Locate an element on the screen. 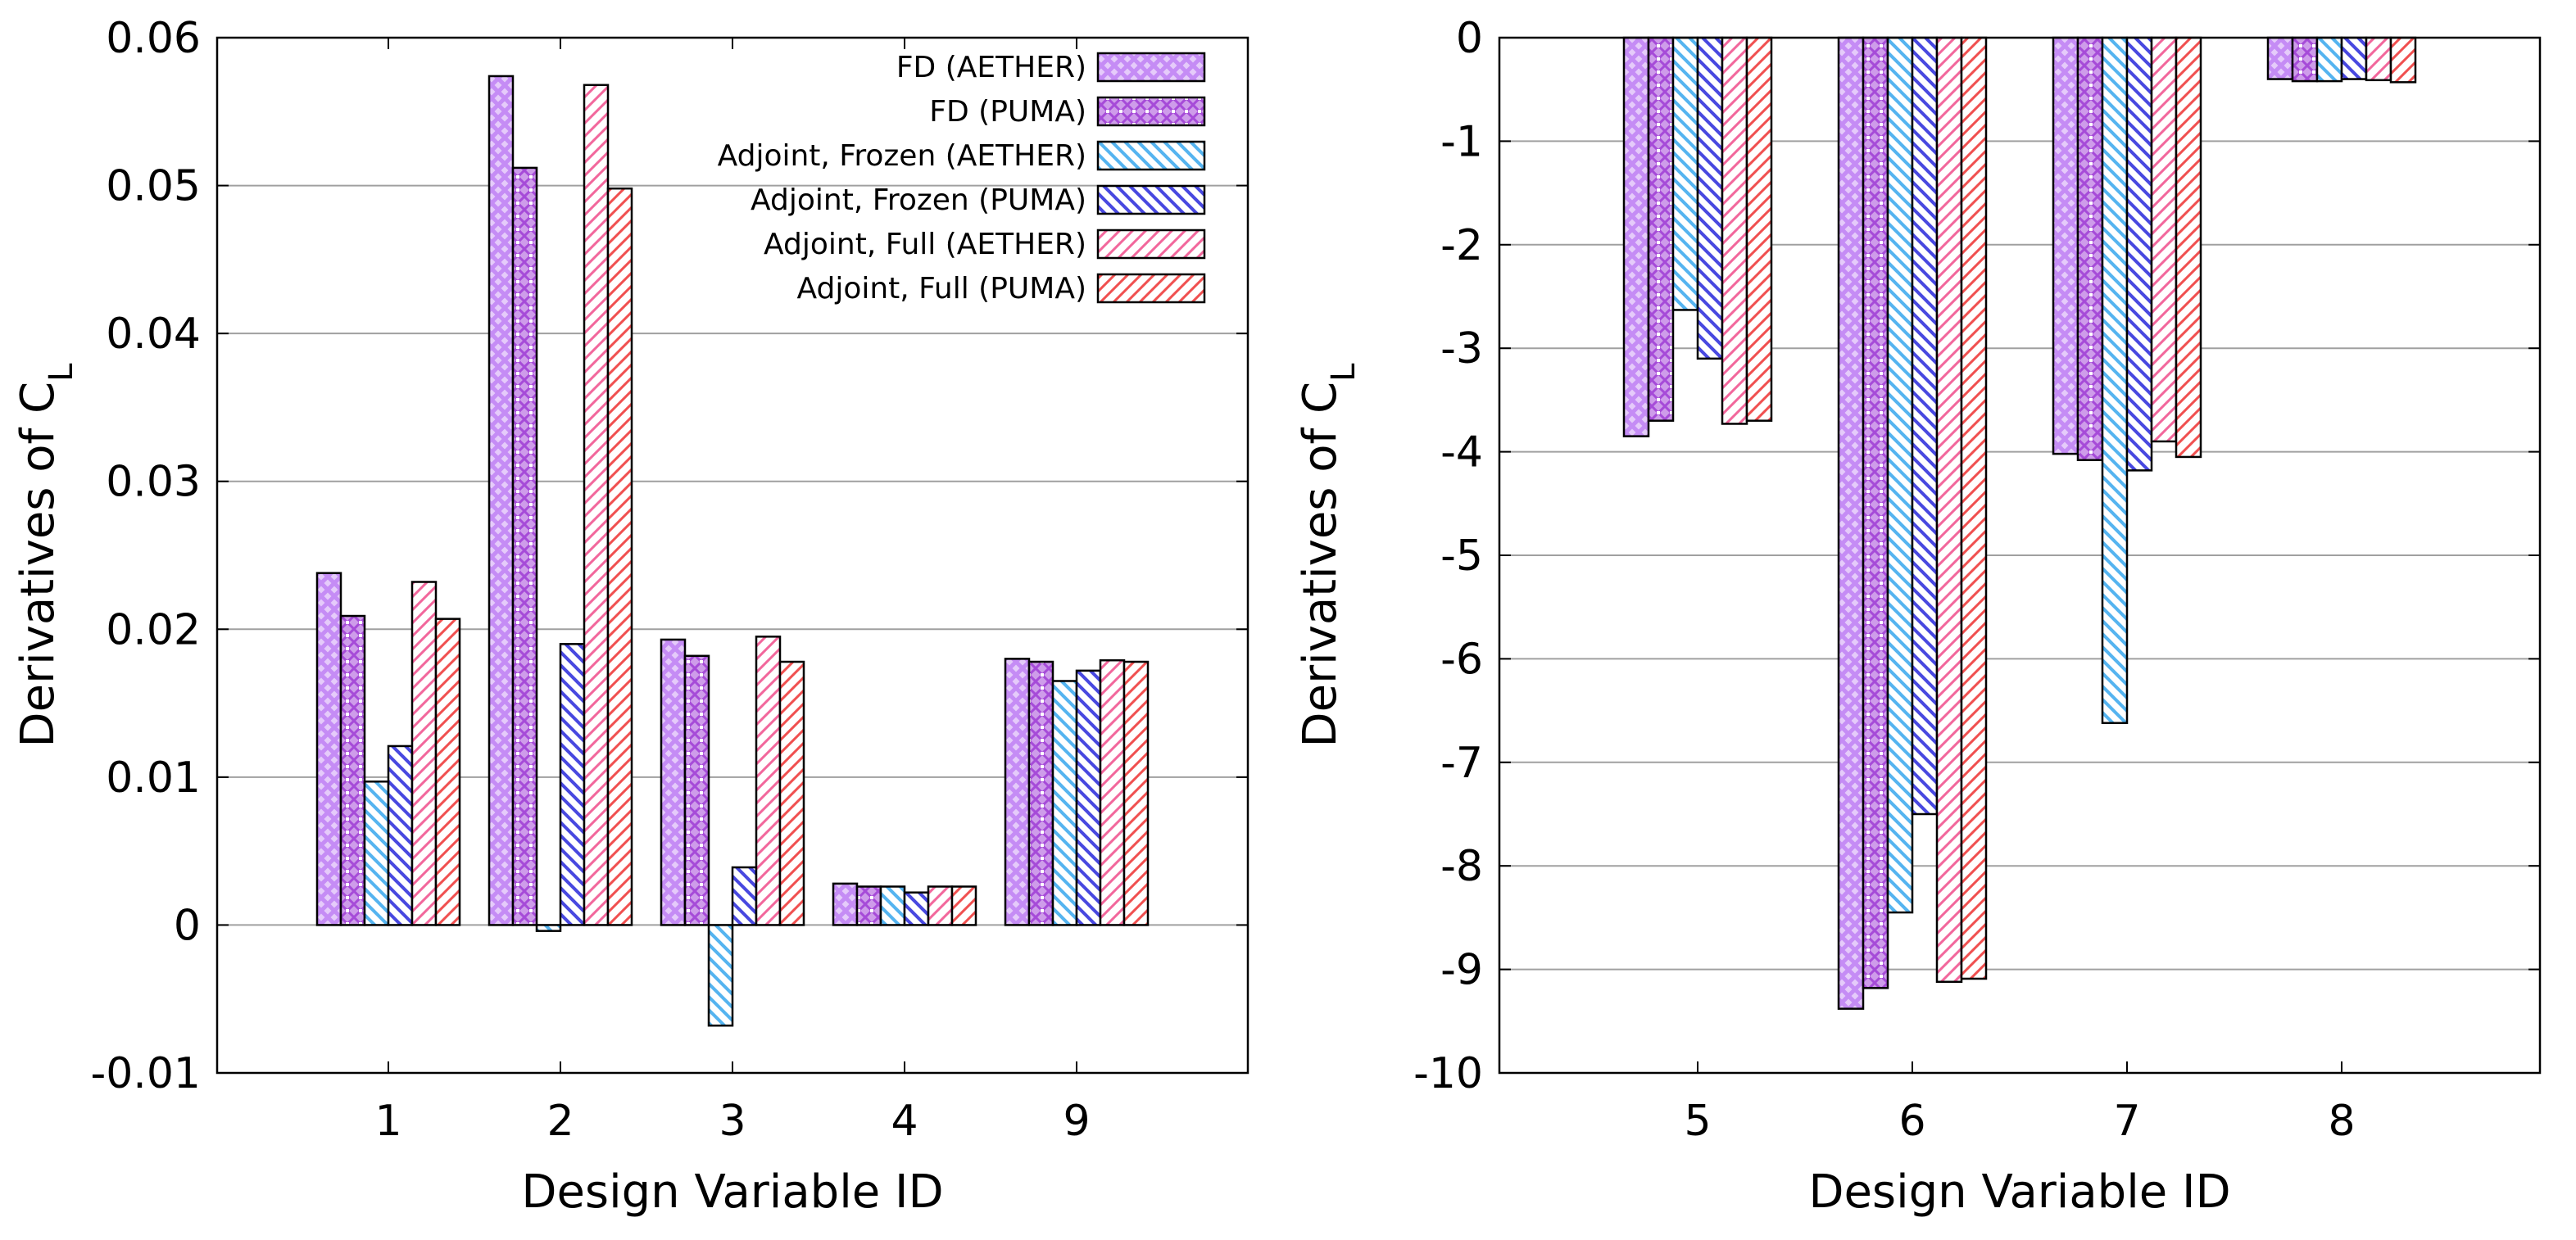 The width and height of the screenshot is (2576, 1240). right-bar-adjoint-frozen-aether-dv7 is located at coordinates (2115, 380).